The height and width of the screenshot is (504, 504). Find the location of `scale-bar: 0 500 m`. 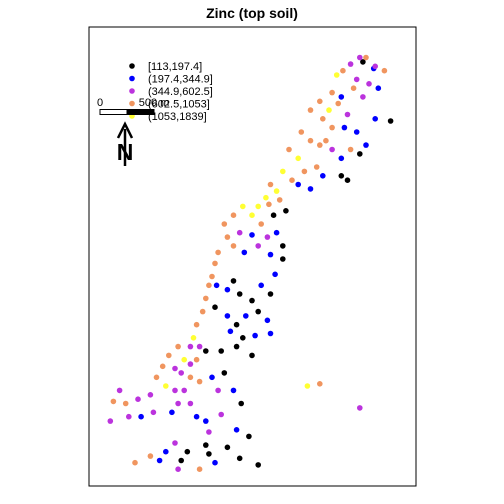

scale-bar: 0 500 m is located at coordinates (133, 106).